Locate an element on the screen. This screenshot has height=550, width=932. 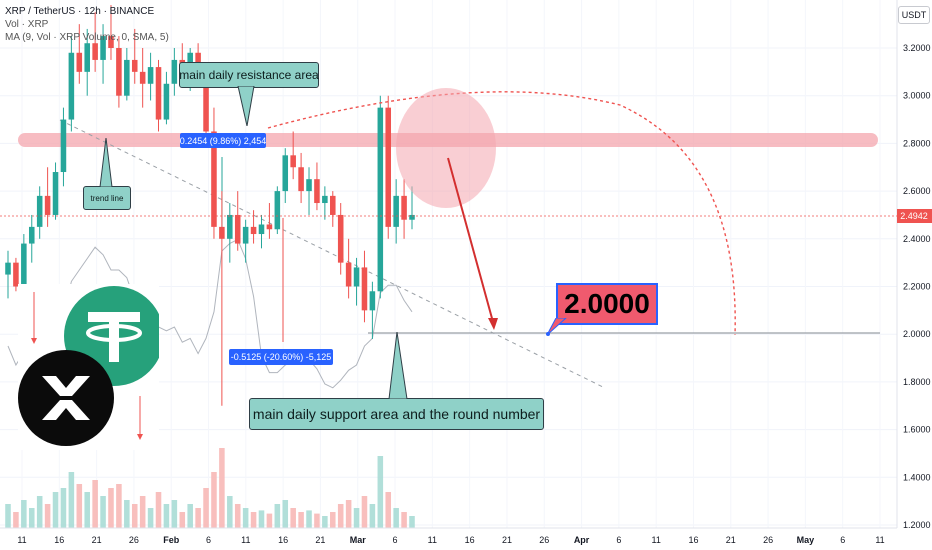
loss-measure-callout: -0.5125 (-20.60%) -5,125 is located at coordinates (281, 357).